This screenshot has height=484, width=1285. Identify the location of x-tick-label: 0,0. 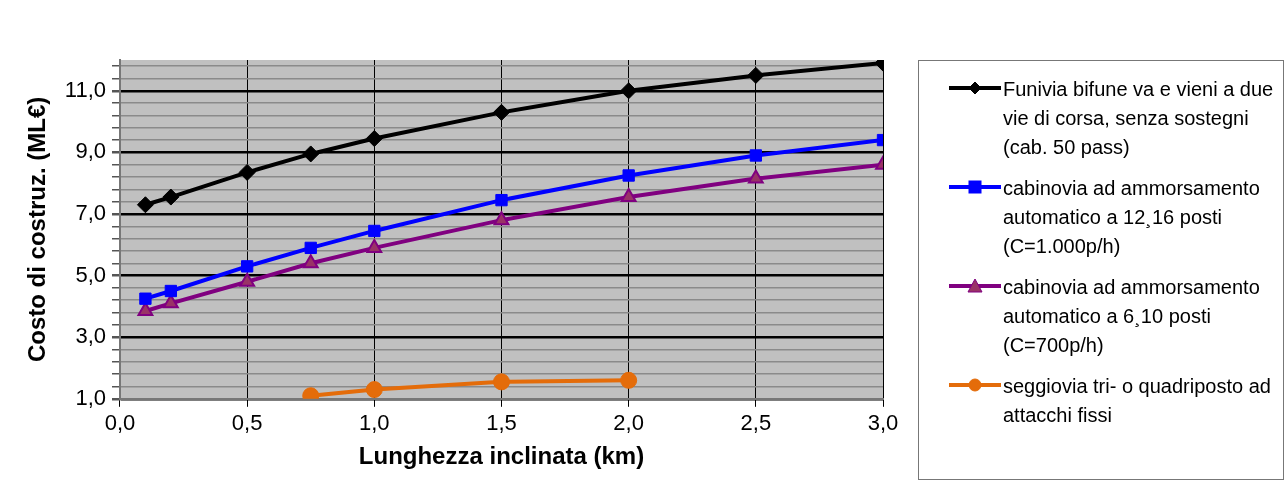
(120, 423).